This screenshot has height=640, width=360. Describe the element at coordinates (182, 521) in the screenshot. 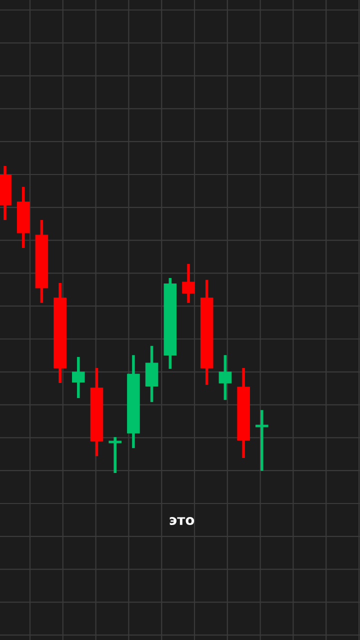

I see `text: это` at that location.